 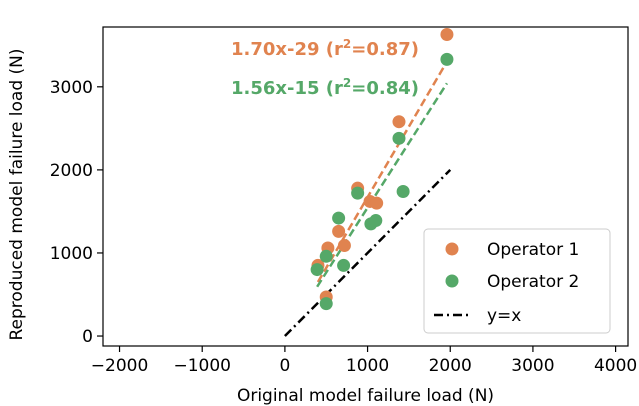 I want to click on legend-box, so click(x=517, y=281).